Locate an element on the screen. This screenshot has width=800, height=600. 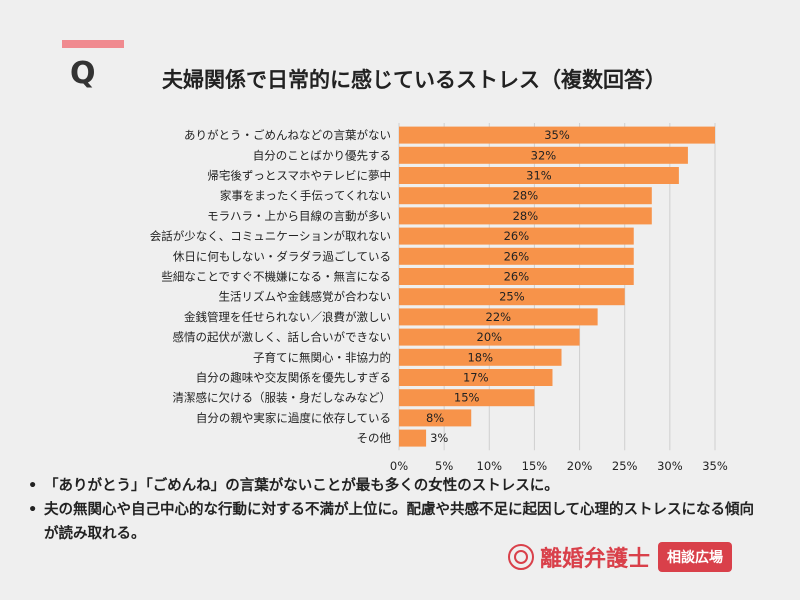
value-label: 20% is located at coordinates (490, 337).